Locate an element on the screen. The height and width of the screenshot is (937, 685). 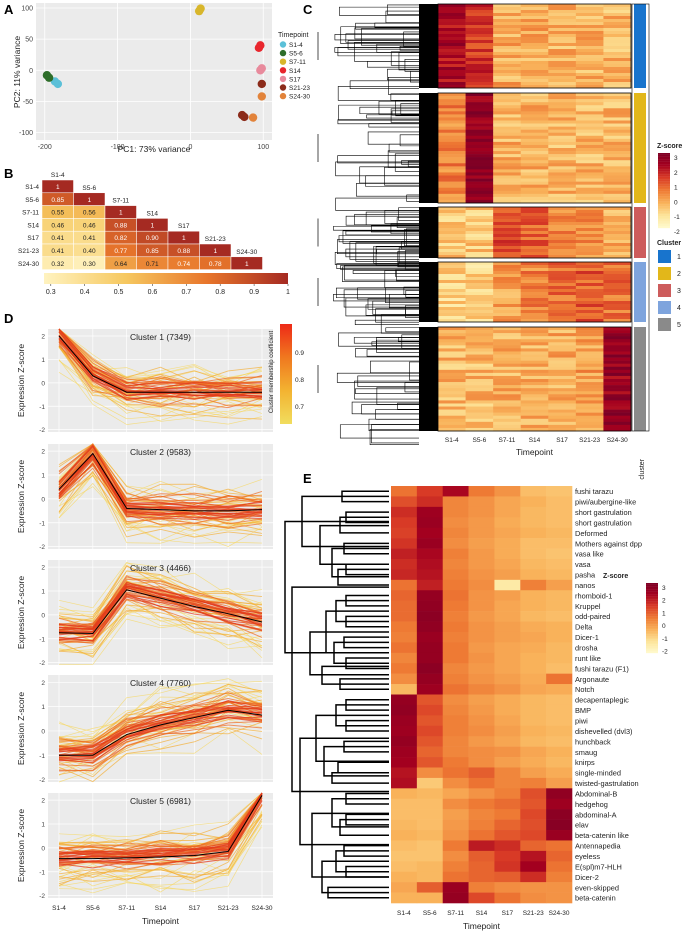
gene-heatmap-x-label: S24-30 is located at coordinates (559, 913).